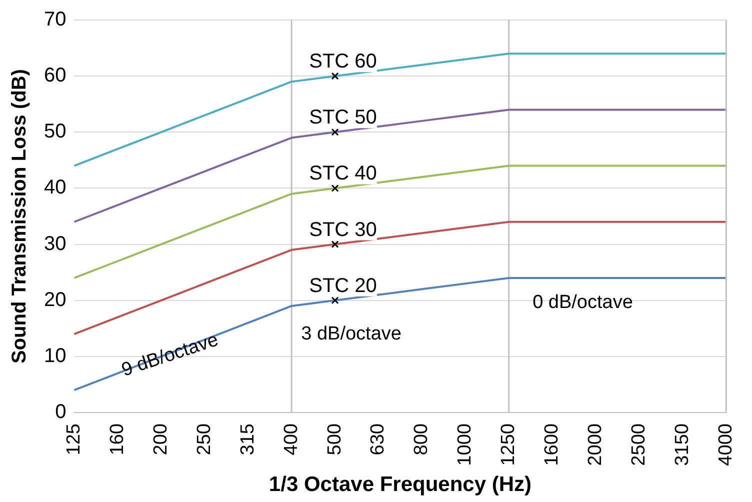 The width and height of the screenshot is (752, 502). What do you see at coordinates (343, 117) in the screenshot?
I see `series-label: STC 50` at bounding box center [343, 117].